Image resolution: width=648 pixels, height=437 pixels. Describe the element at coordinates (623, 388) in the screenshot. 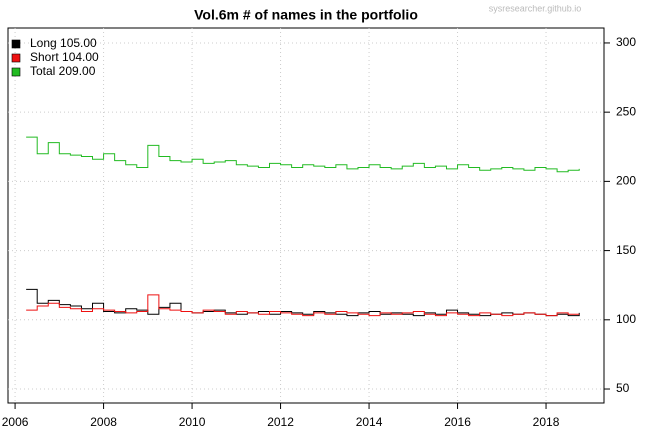

I see `y-tick-label: 50` at that location.